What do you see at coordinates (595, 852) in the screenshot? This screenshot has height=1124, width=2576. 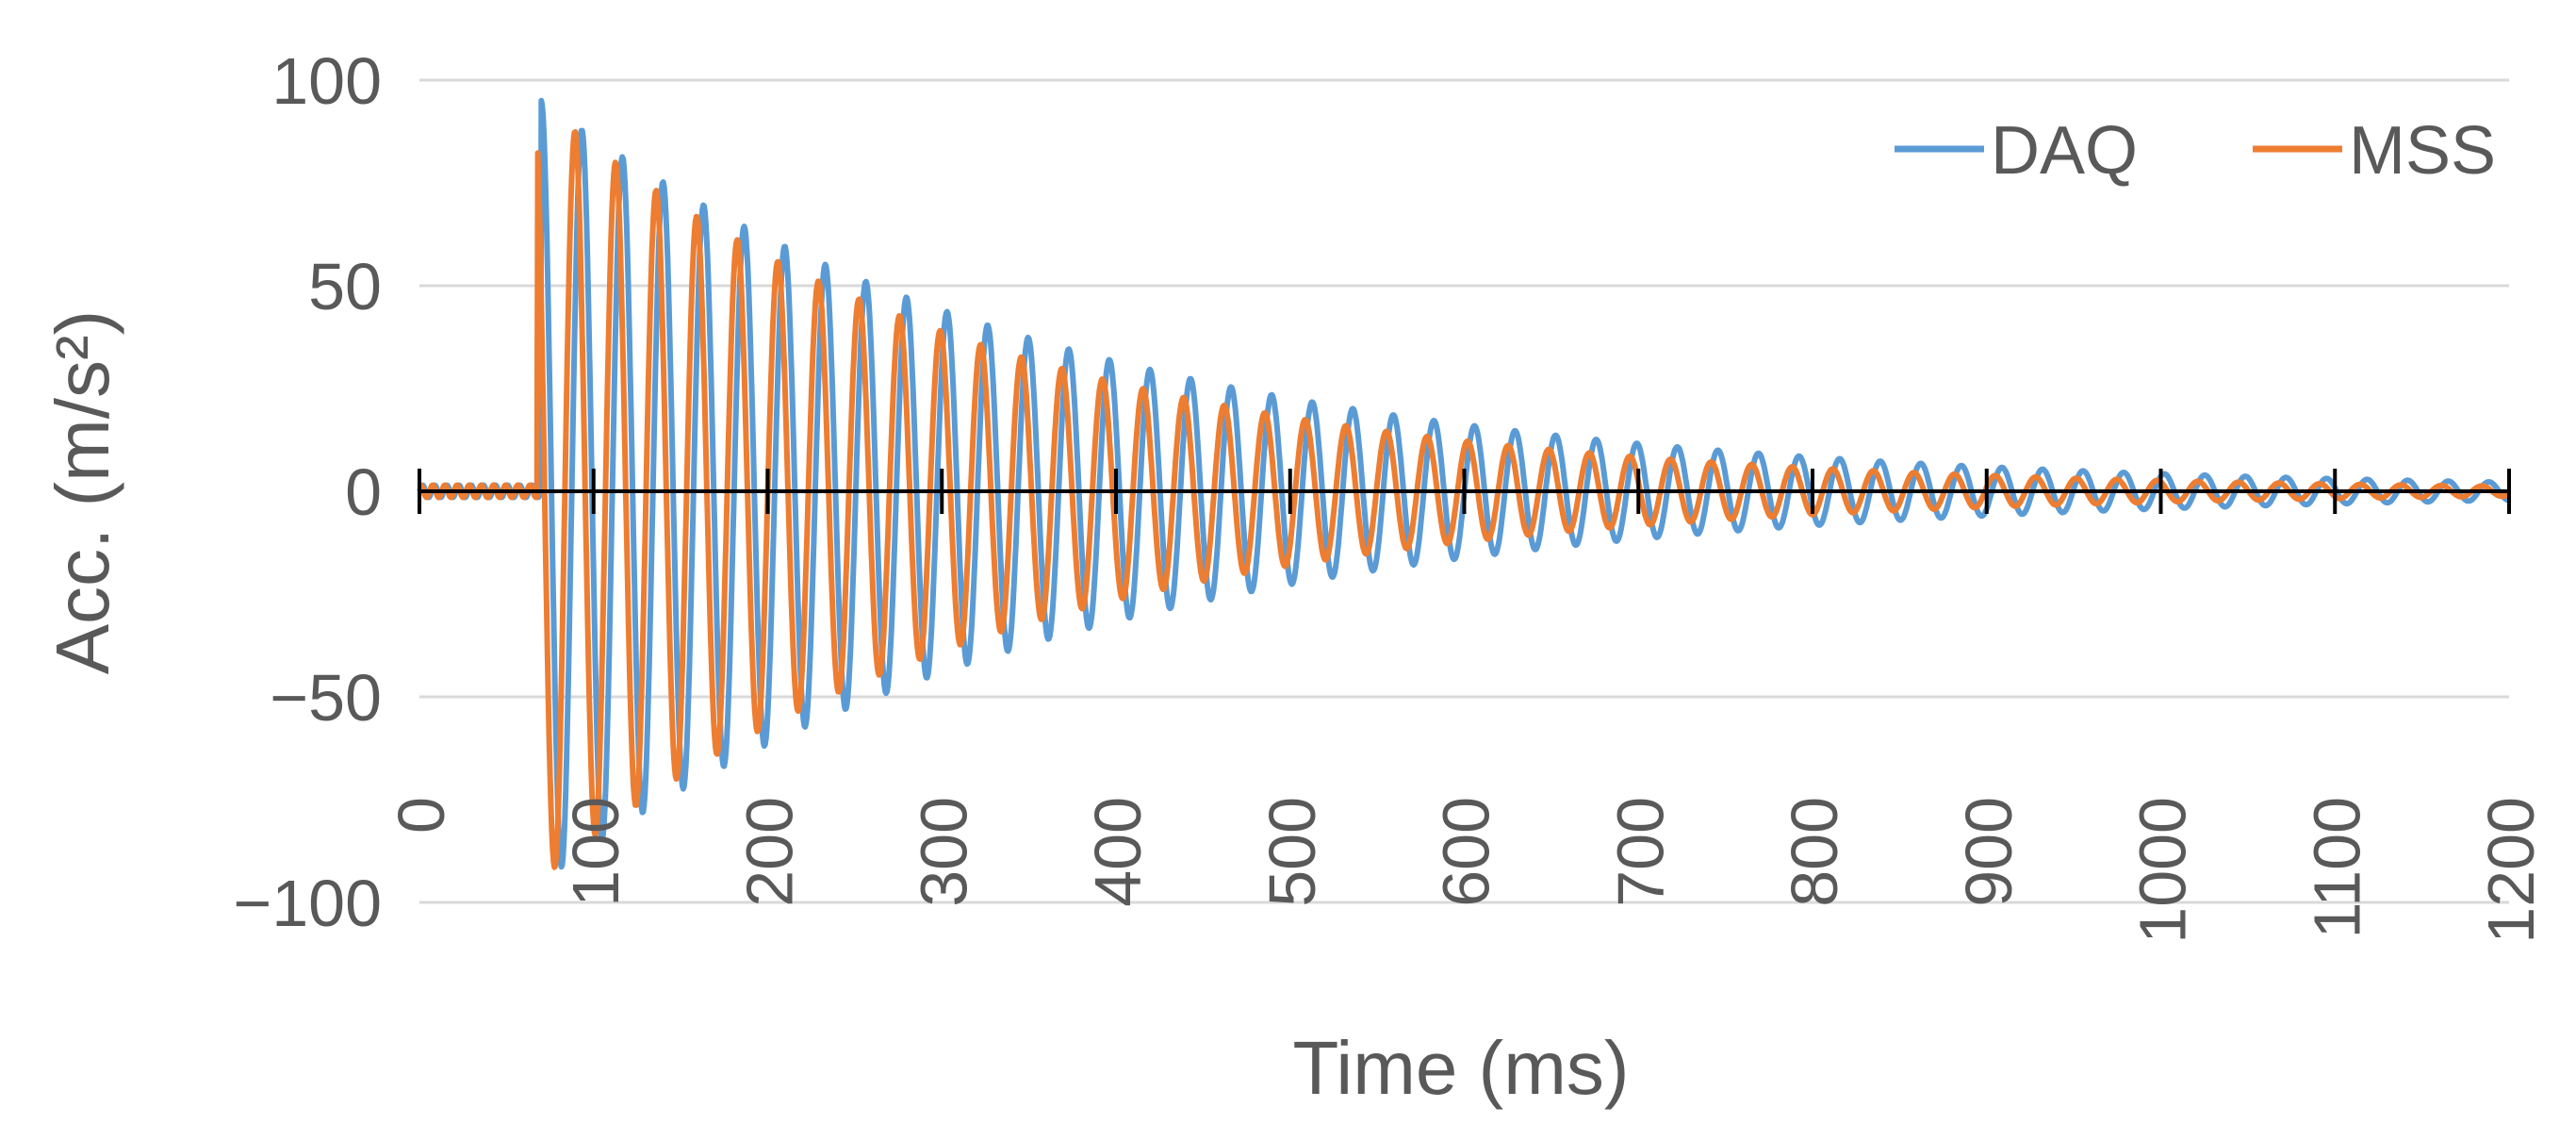 I see `x-tick-label: 100` at bounding box center [595, 852].